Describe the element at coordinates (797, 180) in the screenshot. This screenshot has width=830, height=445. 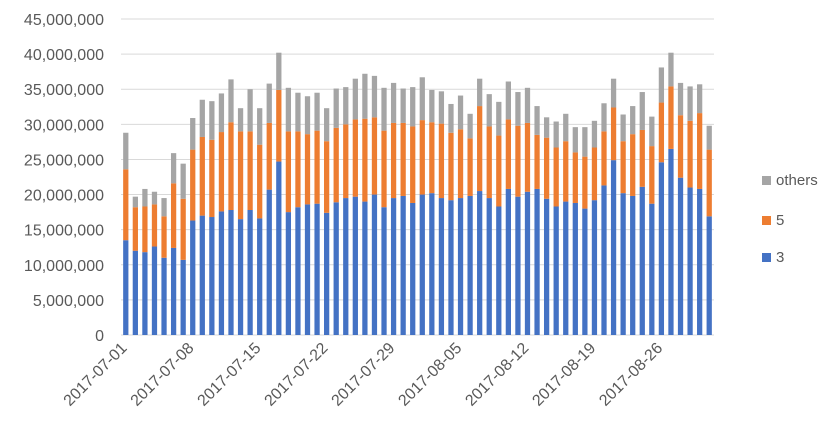
I see `legend-label-others: others` at that location.